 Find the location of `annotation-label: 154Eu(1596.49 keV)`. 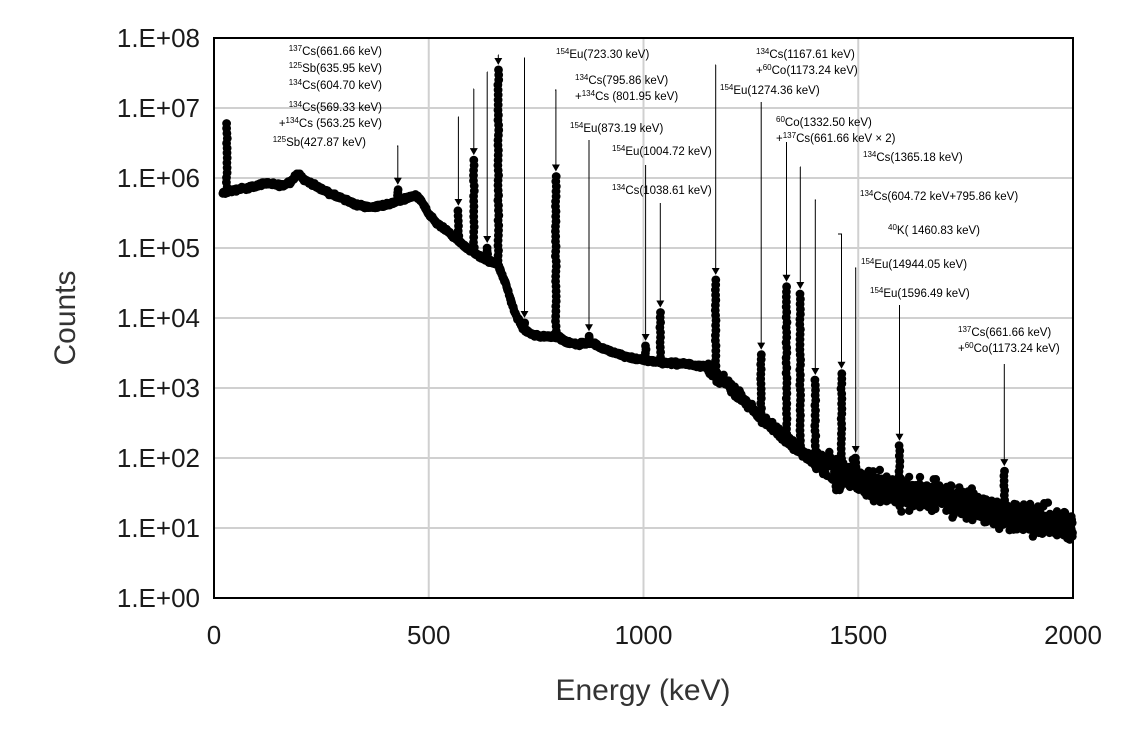

annotation-label: 154Eu(1596.49 keV) is located at coordinates (920, 293).